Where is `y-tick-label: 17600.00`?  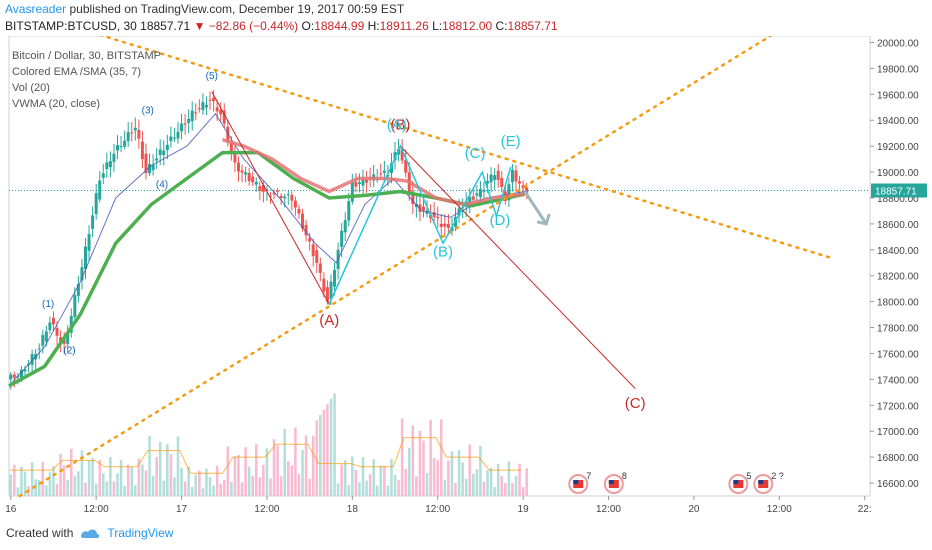
y-tick-label: 17600.00 is located at coordinates (898, 354).